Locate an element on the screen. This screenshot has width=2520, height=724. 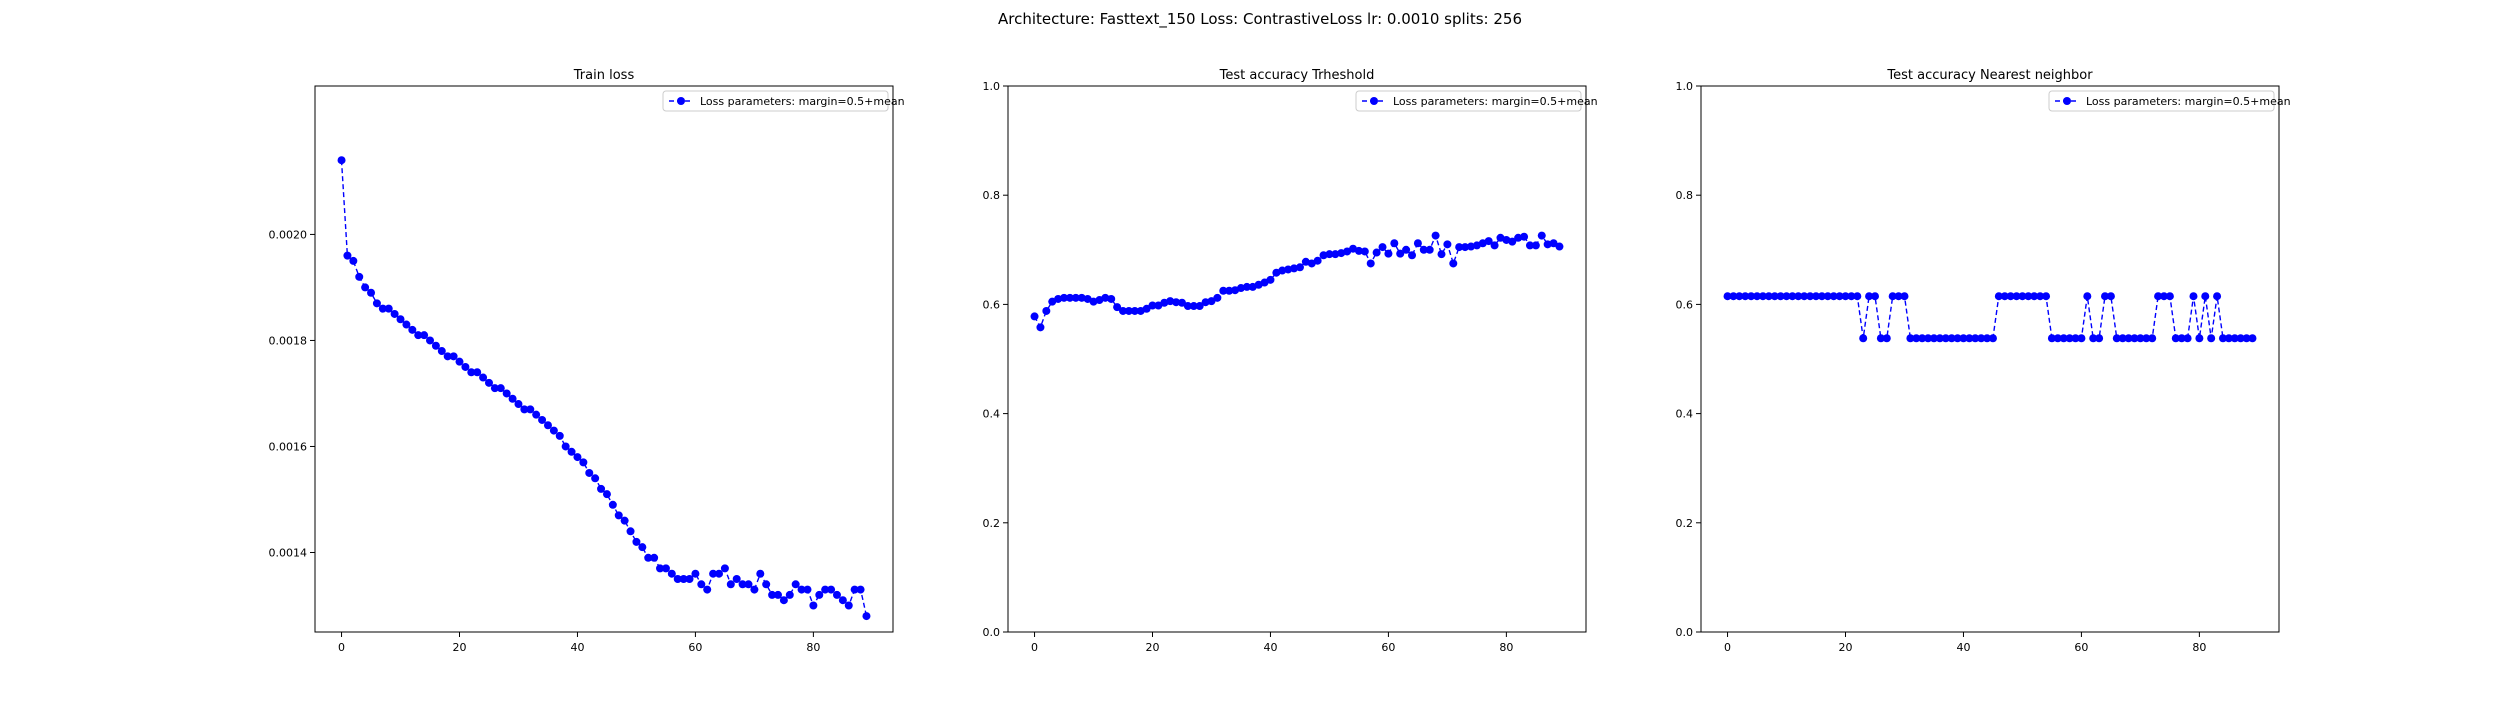
legend-marker is located at coordinates (1374, 101).